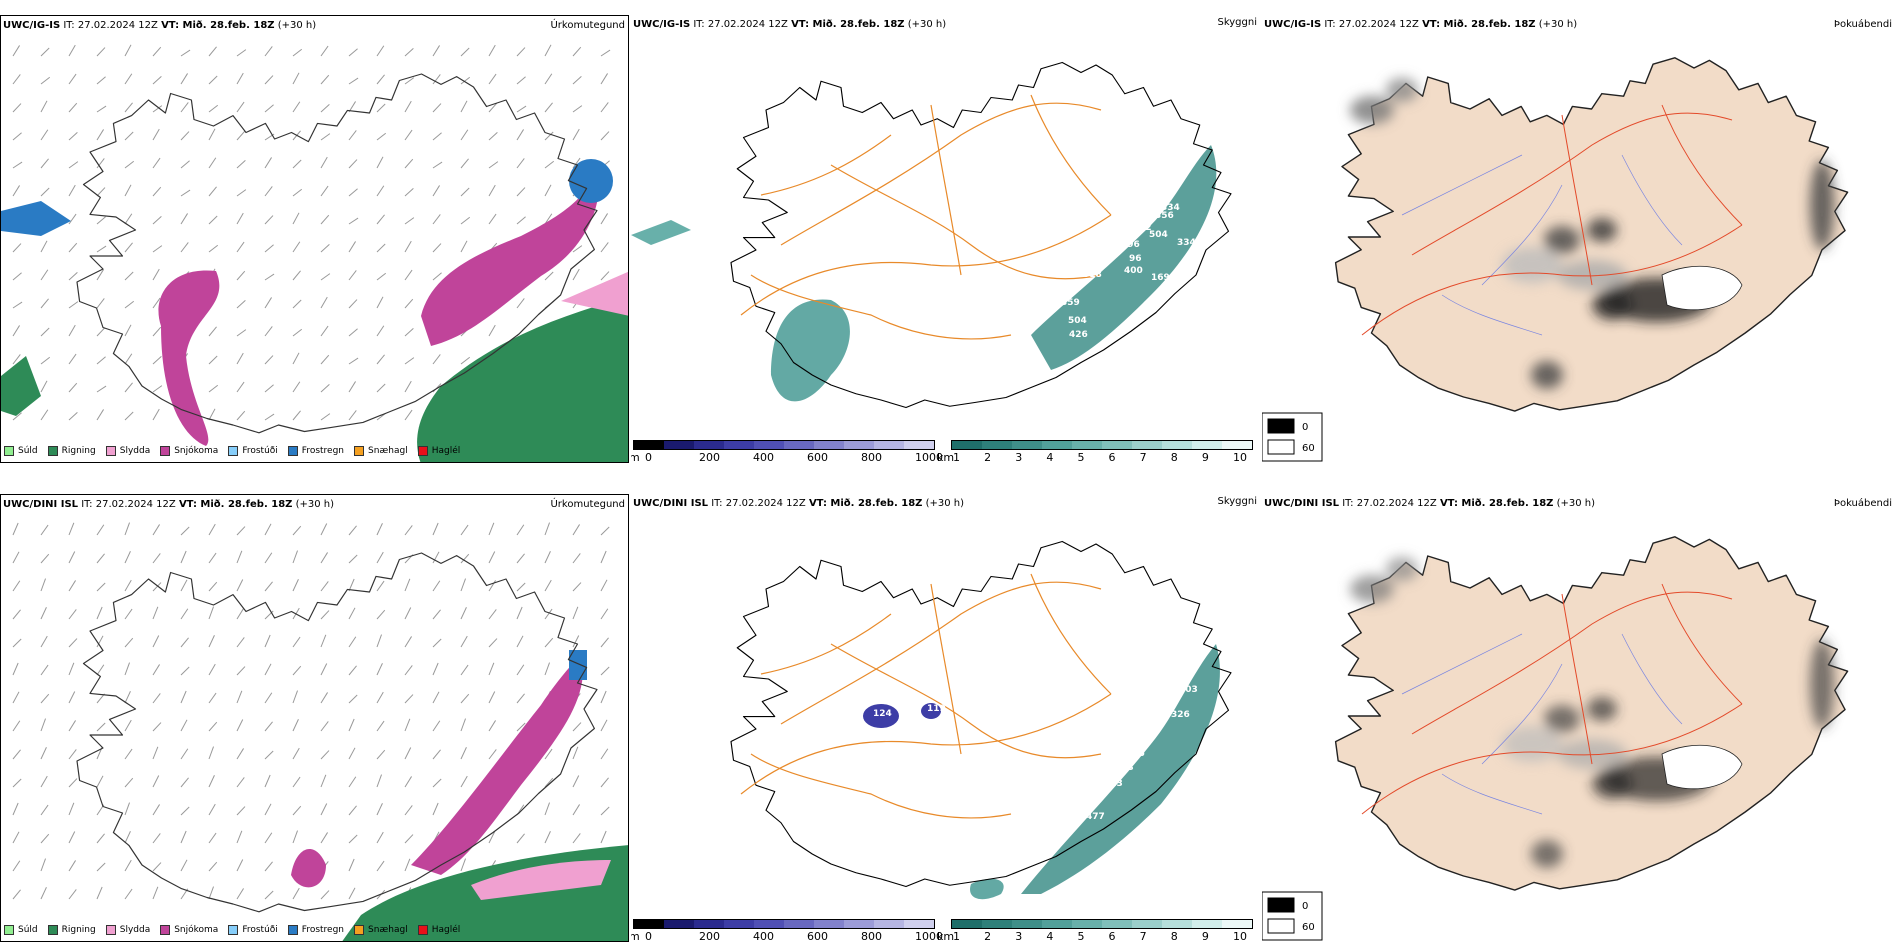 The height and width of the screenshot is (950, 1900). What do you see at coordinates (1110, 253) in the screenshot?
I see `visibility-value-label: 363` at bounding box center [1110, 253].